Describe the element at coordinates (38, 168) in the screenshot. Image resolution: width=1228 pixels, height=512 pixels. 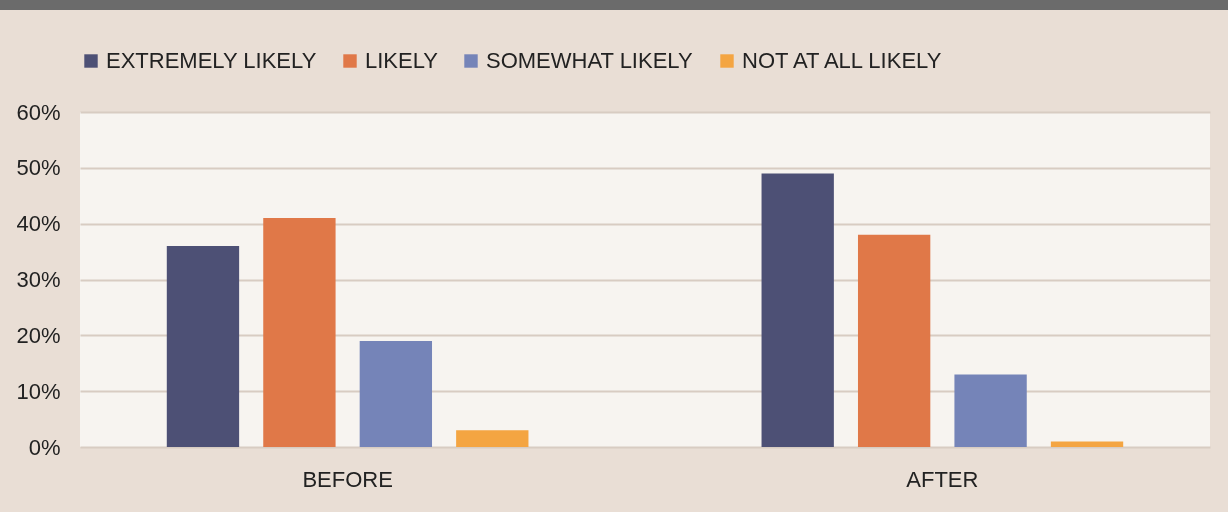
I see `y-tick-label: 50%` at that location.